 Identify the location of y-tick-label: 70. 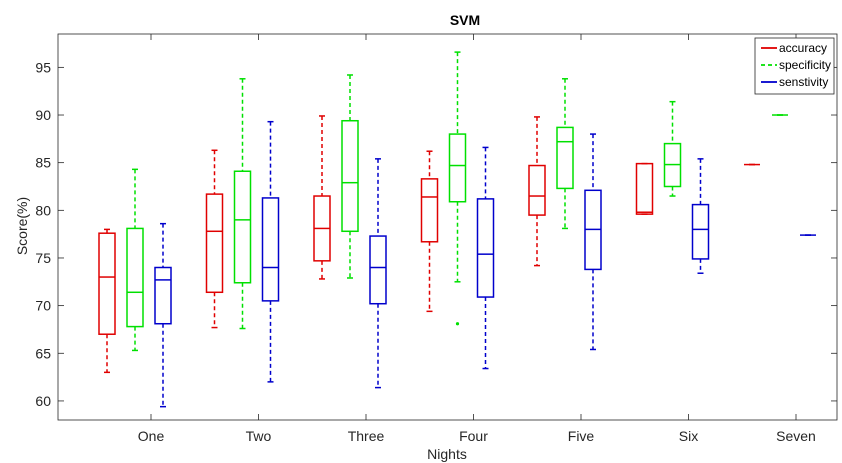
(43, 306).